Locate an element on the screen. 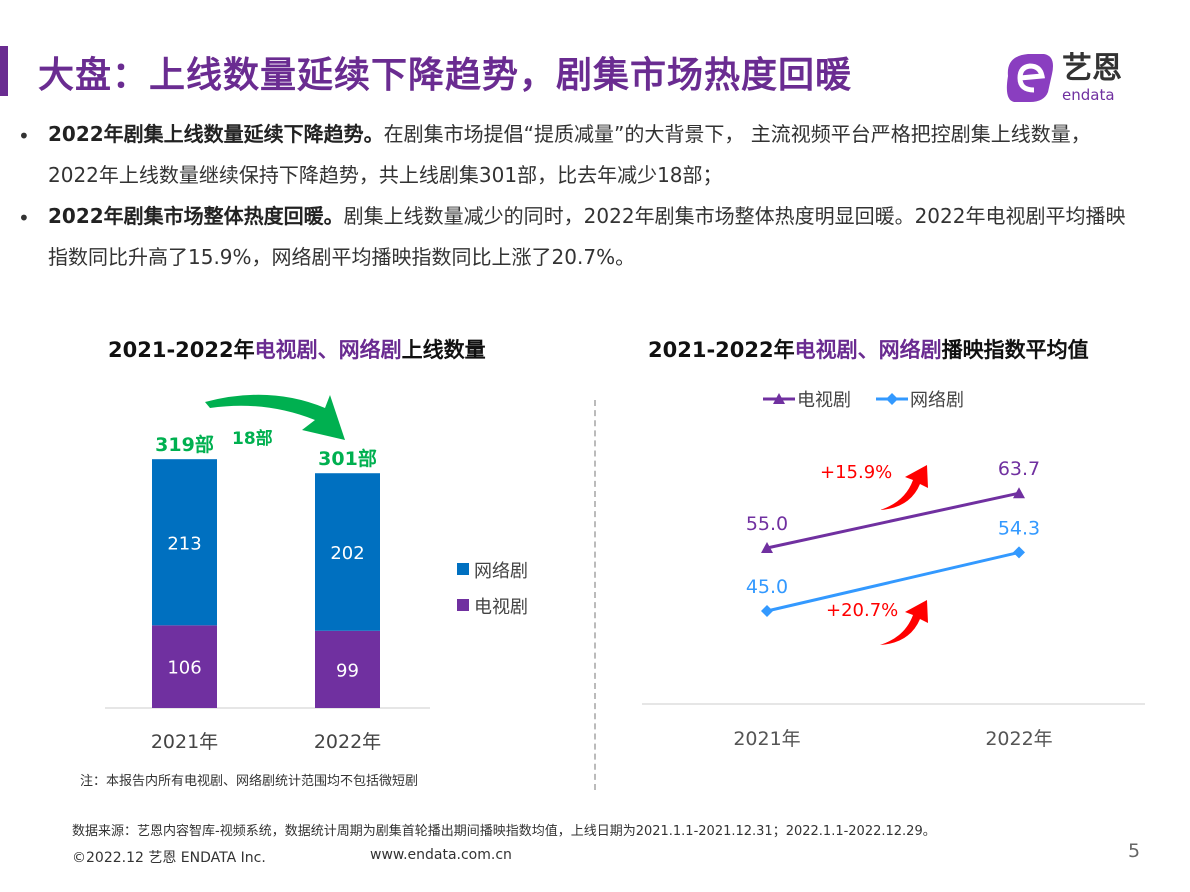  bar-chart-title: 2021-2022年电视剧、网络剧上线数量 is located at coordinates (297, 350).